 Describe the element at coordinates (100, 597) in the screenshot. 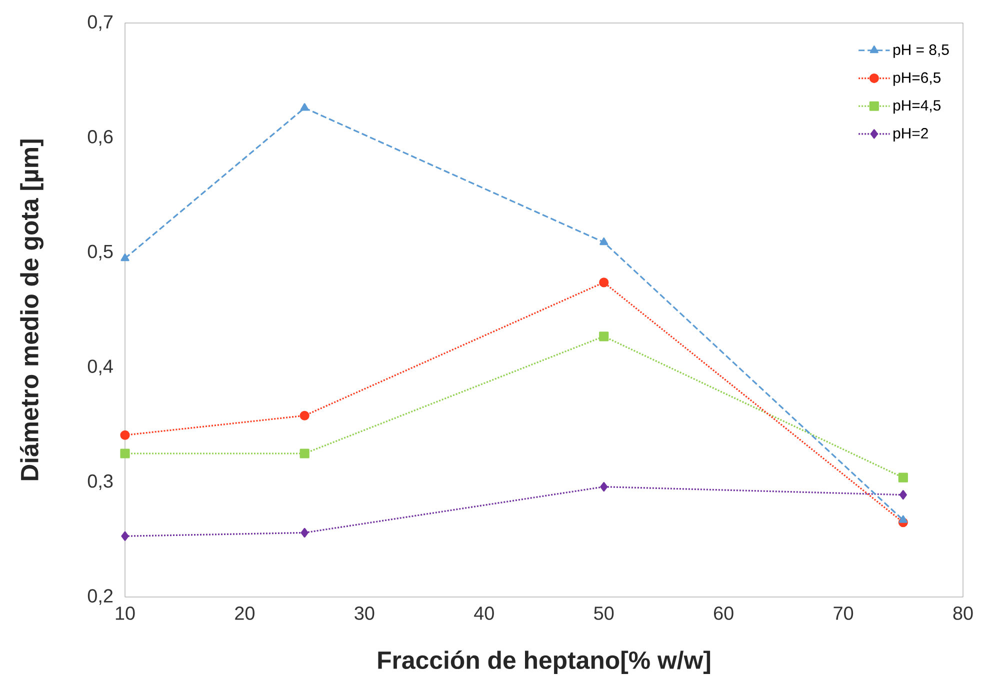

I see `y-tick-label: 0,2` at that location.